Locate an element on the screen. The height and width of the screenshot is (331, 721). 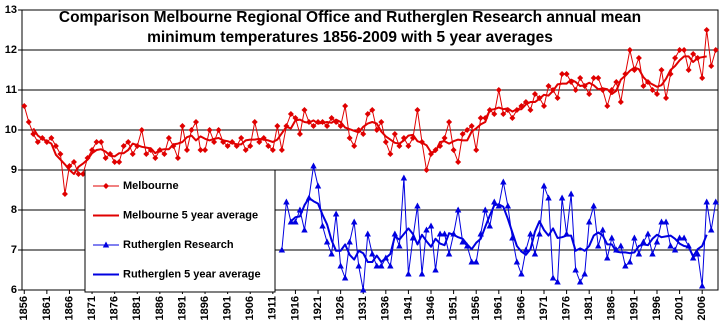
x-tick-label: 1881 is located at coordinates (137, 308).